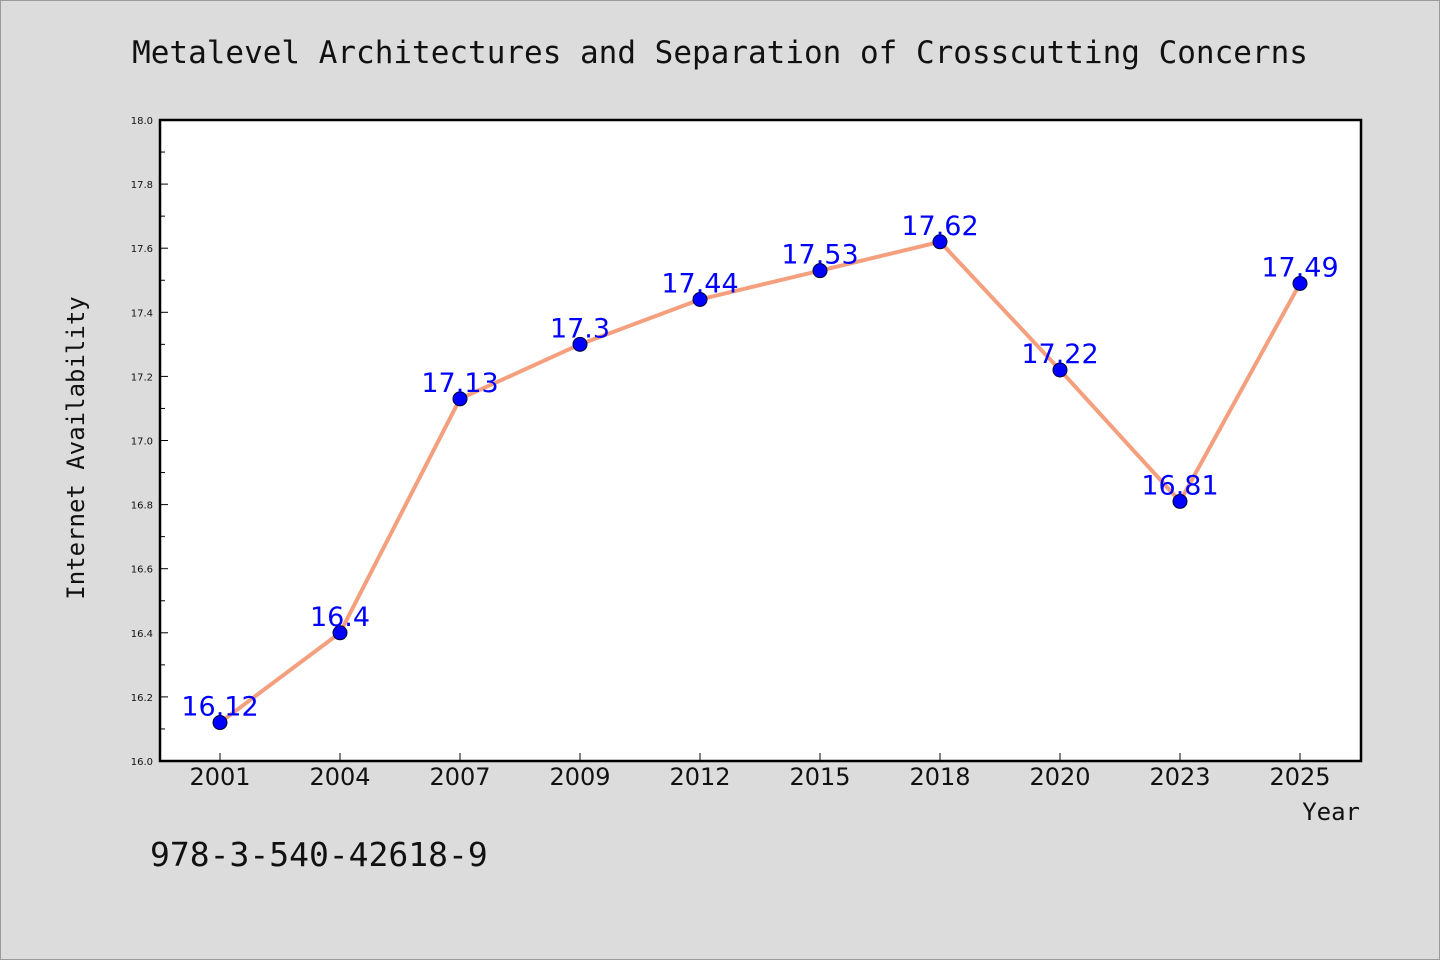  What do you see at coordinates (142, 762) in the screenshot?
I see `y-tick-label: 16.0` at bounding box center [142, 762].